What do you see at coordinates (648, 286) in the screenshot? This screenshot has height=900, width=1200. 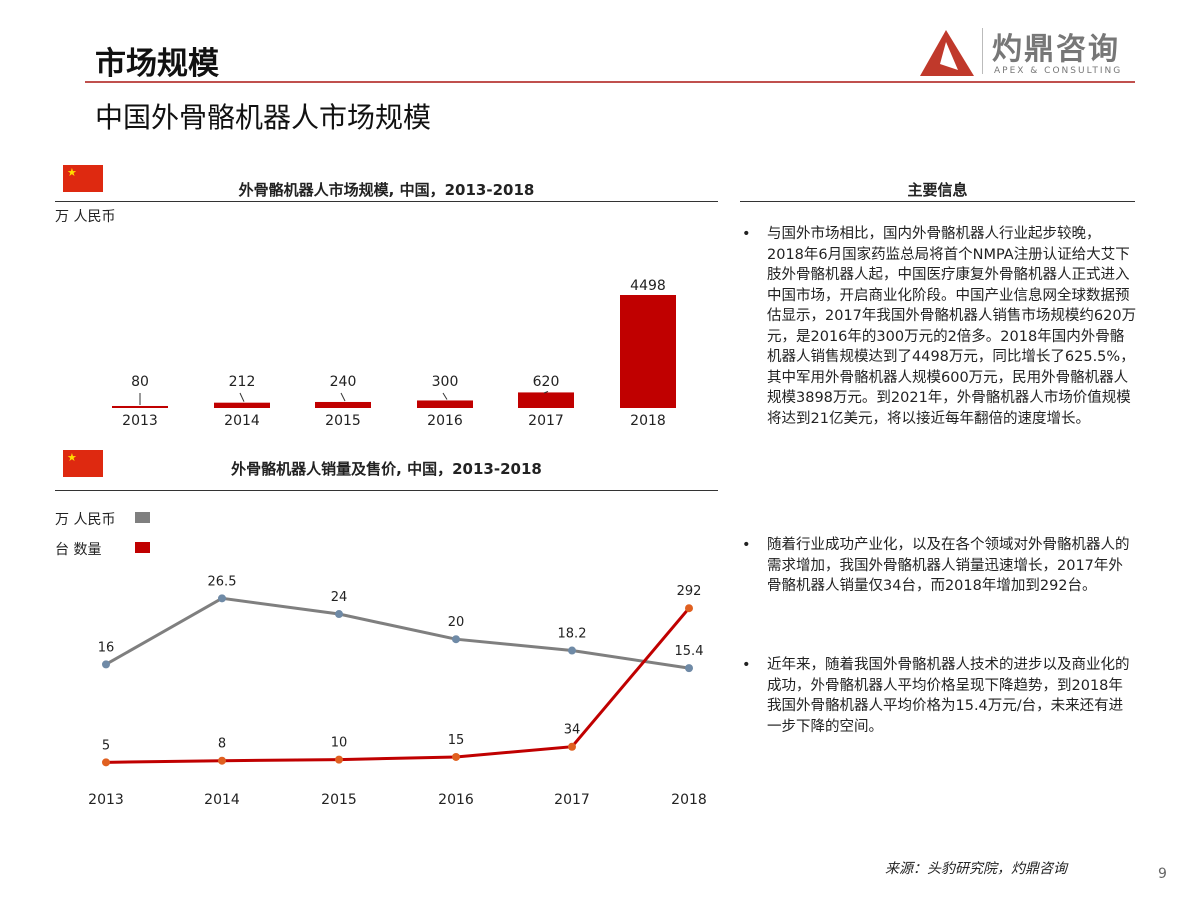 I see `data-label: 4498` at bounding box center [648, 286].